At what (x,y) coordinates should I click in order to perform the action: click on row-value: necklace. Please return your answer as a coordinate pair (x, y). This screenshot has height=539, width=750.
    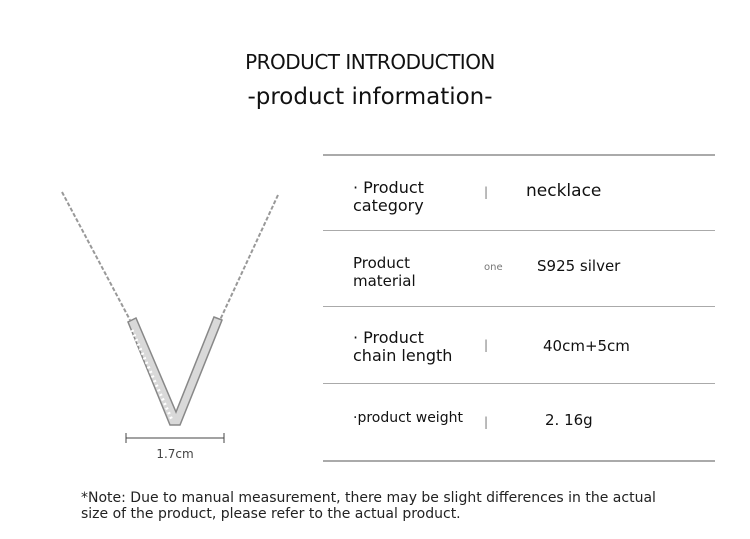
    Looking at the image, I should click on (564, 191).